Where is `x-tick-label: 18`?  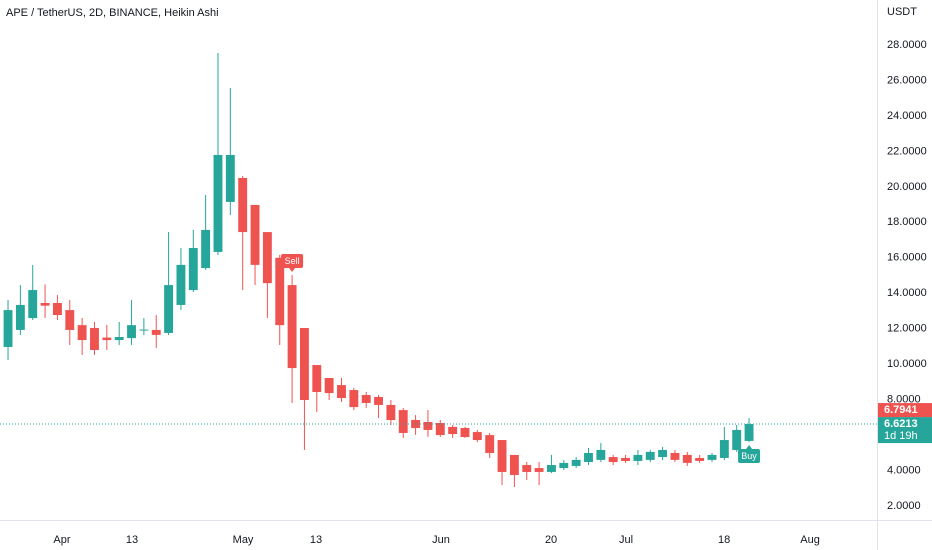
x-tick-label: 18 is located at coordinates (724, 540).